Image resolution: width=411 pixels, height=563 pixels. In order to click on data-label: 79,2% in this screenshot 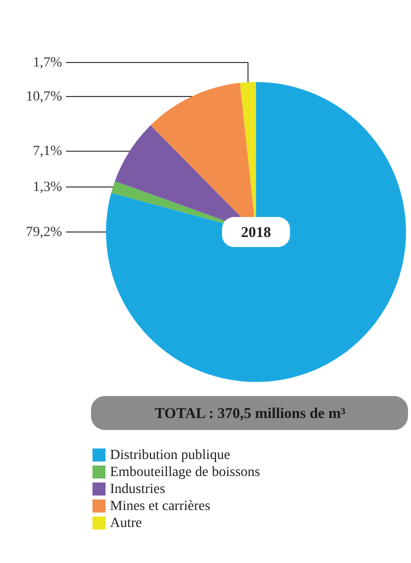, I will do `click(44, 232)`.